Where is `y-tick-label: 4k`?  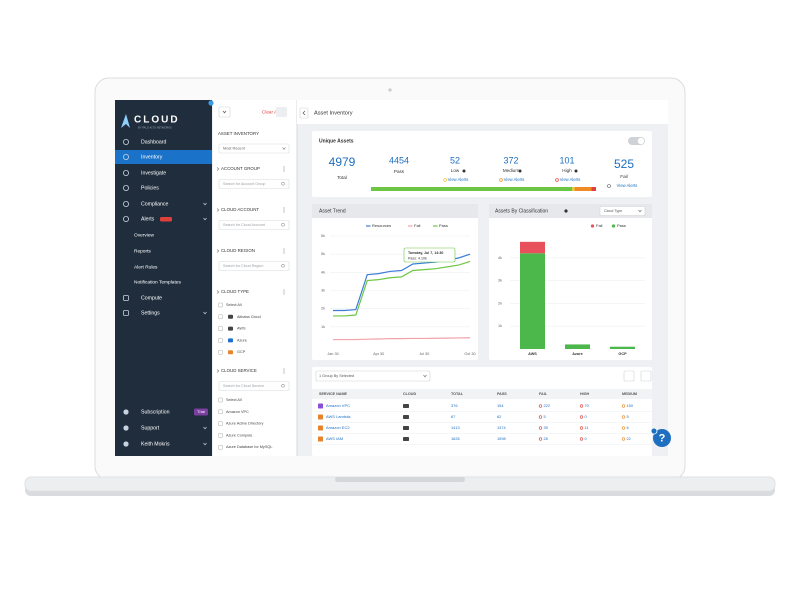 y-tick-label: 4k is located at coordinates (323, 272).